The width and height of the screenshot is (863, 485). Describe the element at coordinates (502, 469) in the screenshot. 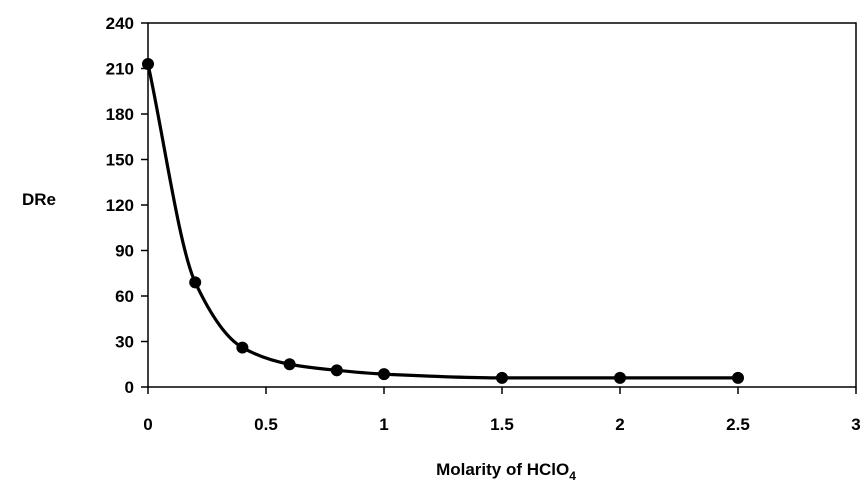

I see `x-axis-title-main: Molarity of HClO` at that location.